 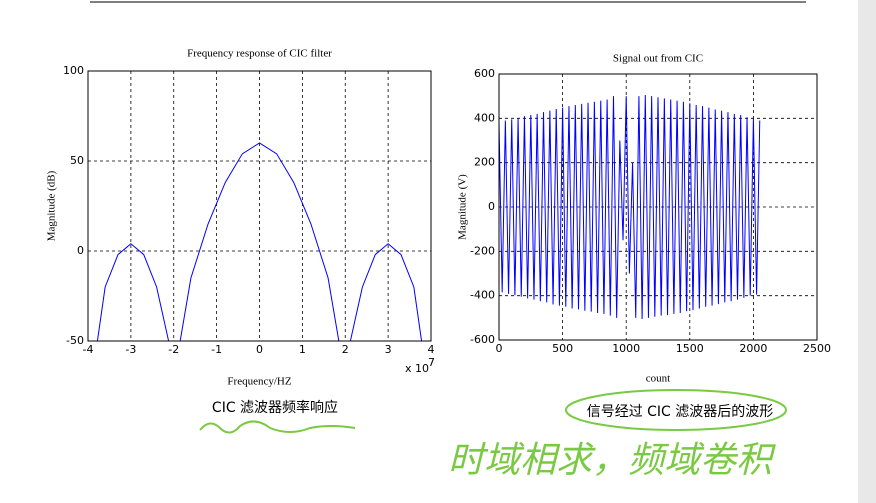 I want to click on caption: CIC 滤波器频率响应, so click(x=275, y=407).